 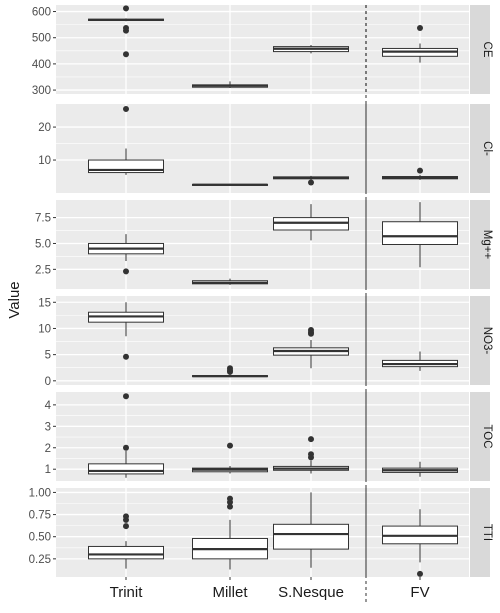 What do you see at coordinates (40, 516) in the screenshot?
I see `y-tick-label: 0.75` at bounding box center [40, 516].